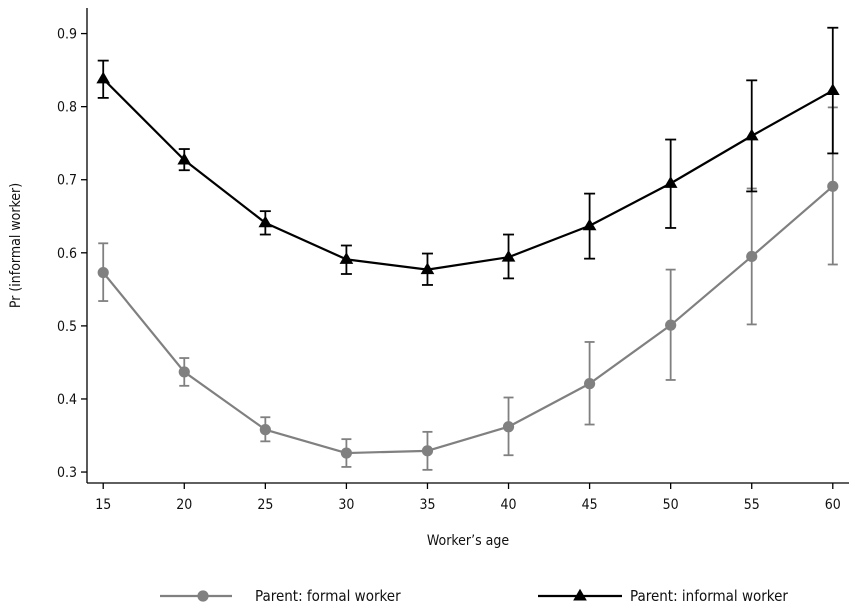 The width and height of the screenshot is (854, 610). Describe the element at coordinates (590, 505) in the screenshot. I see `x-tick-label: 45` at that location.